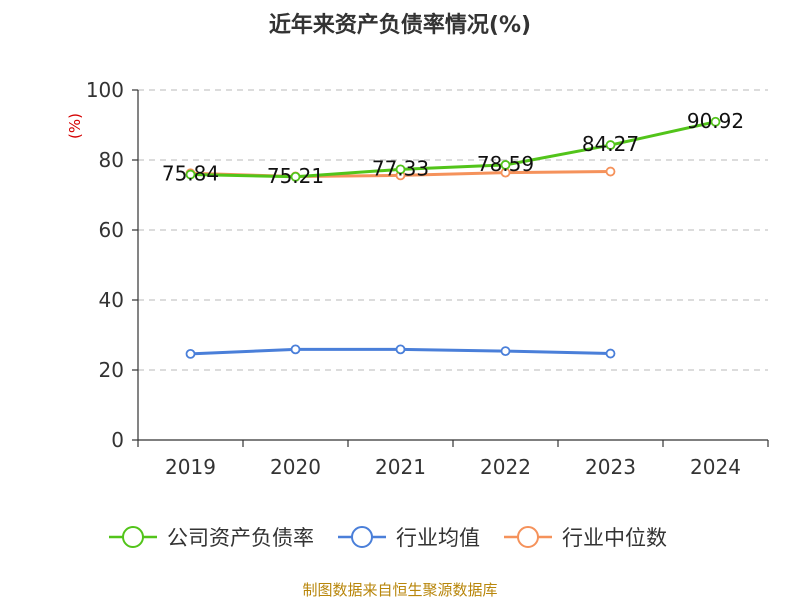  Describe the element at coordinates (400, 467) in the screenshot. I see `x-tick-label: 2021` at that location.